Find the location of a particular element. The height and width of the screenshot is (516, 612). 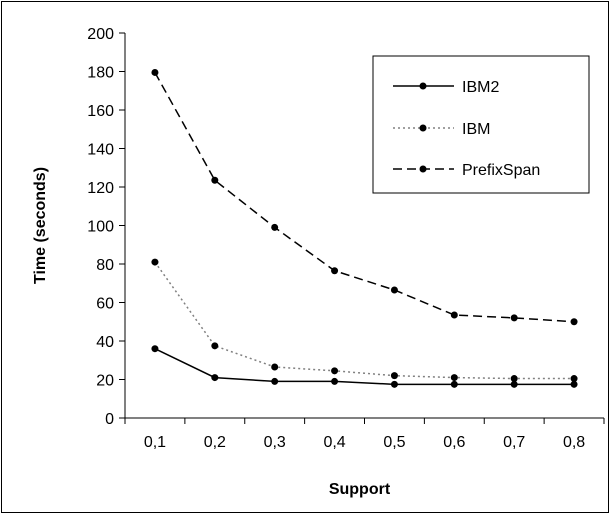

x-tick-label: 0,4 is located at coordinates (334, 442).